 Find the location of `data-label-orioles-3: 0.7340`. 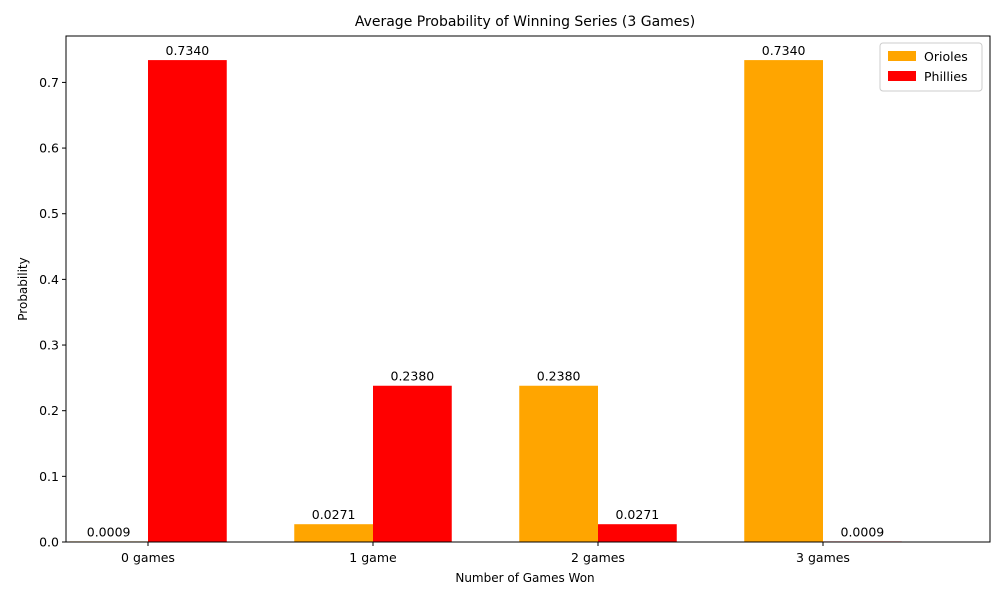

data-label-orioles-3: 0.7340 is located at coordinates (784, 50).